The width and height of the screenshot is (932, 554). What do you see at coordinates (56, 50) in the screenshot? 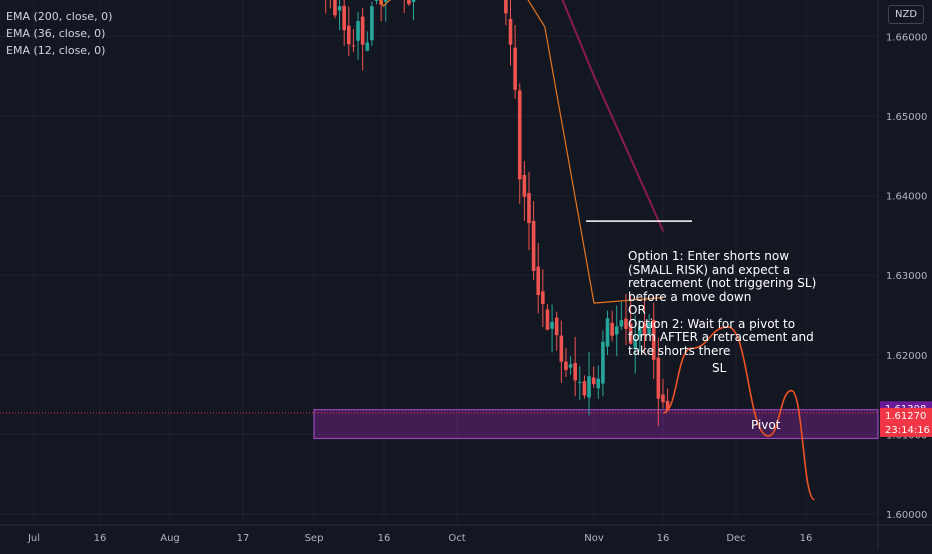
I see `legend-ema12: EMA (12, close, 0)` at bounding box center [56, 50].